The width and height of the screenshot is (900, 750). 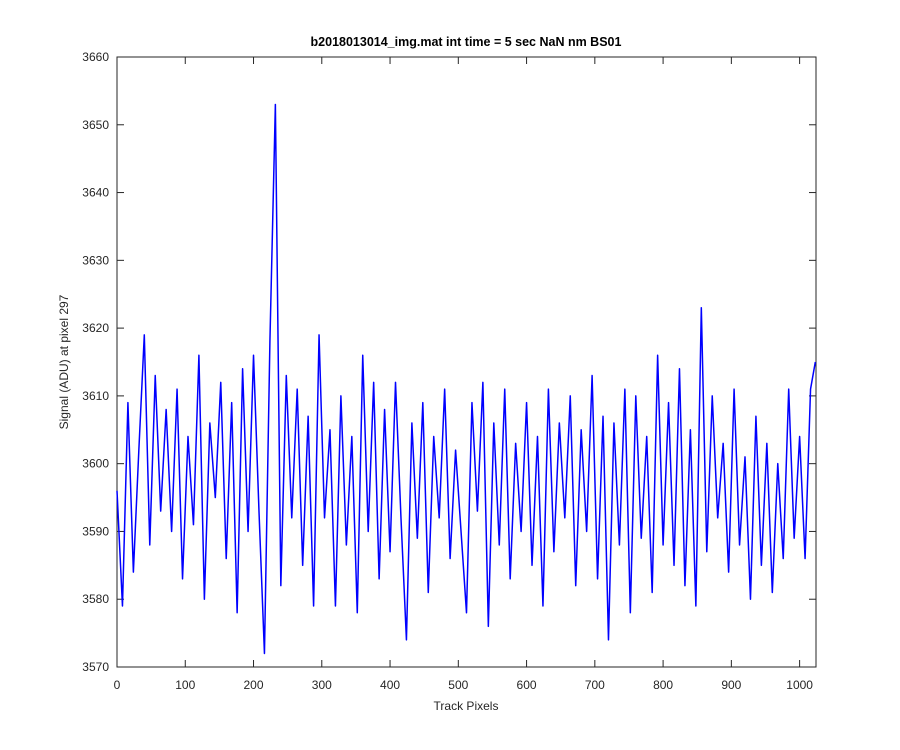 What do you see at coordinates (117, 685) in the screenshot?
I see `x-tick-label: 0` at bounding box center [117, 685].